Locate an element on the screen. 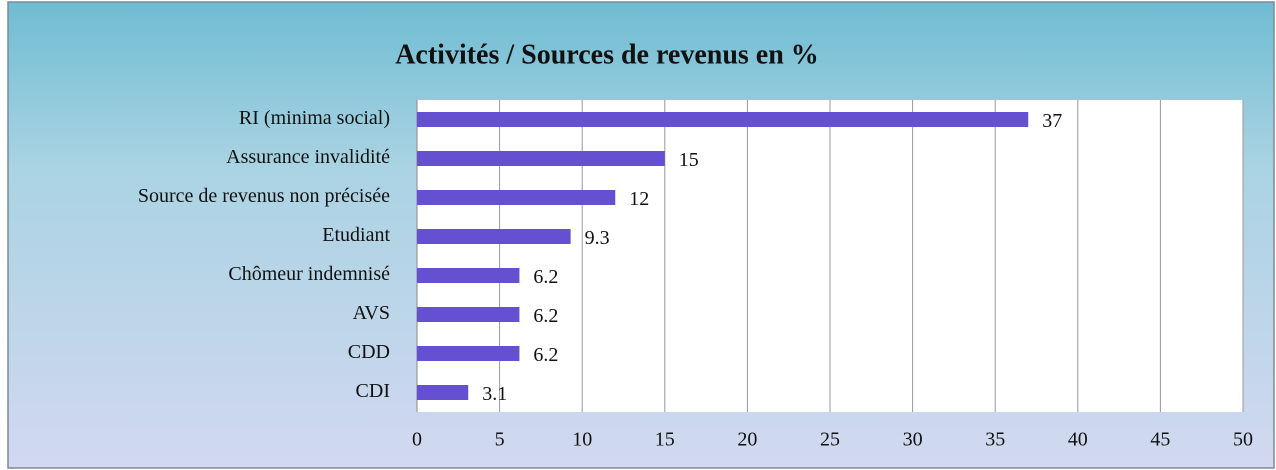 This screenshot has width=1276, height=470. x-tick-label: 40 is located at coordinates (1078, 440).